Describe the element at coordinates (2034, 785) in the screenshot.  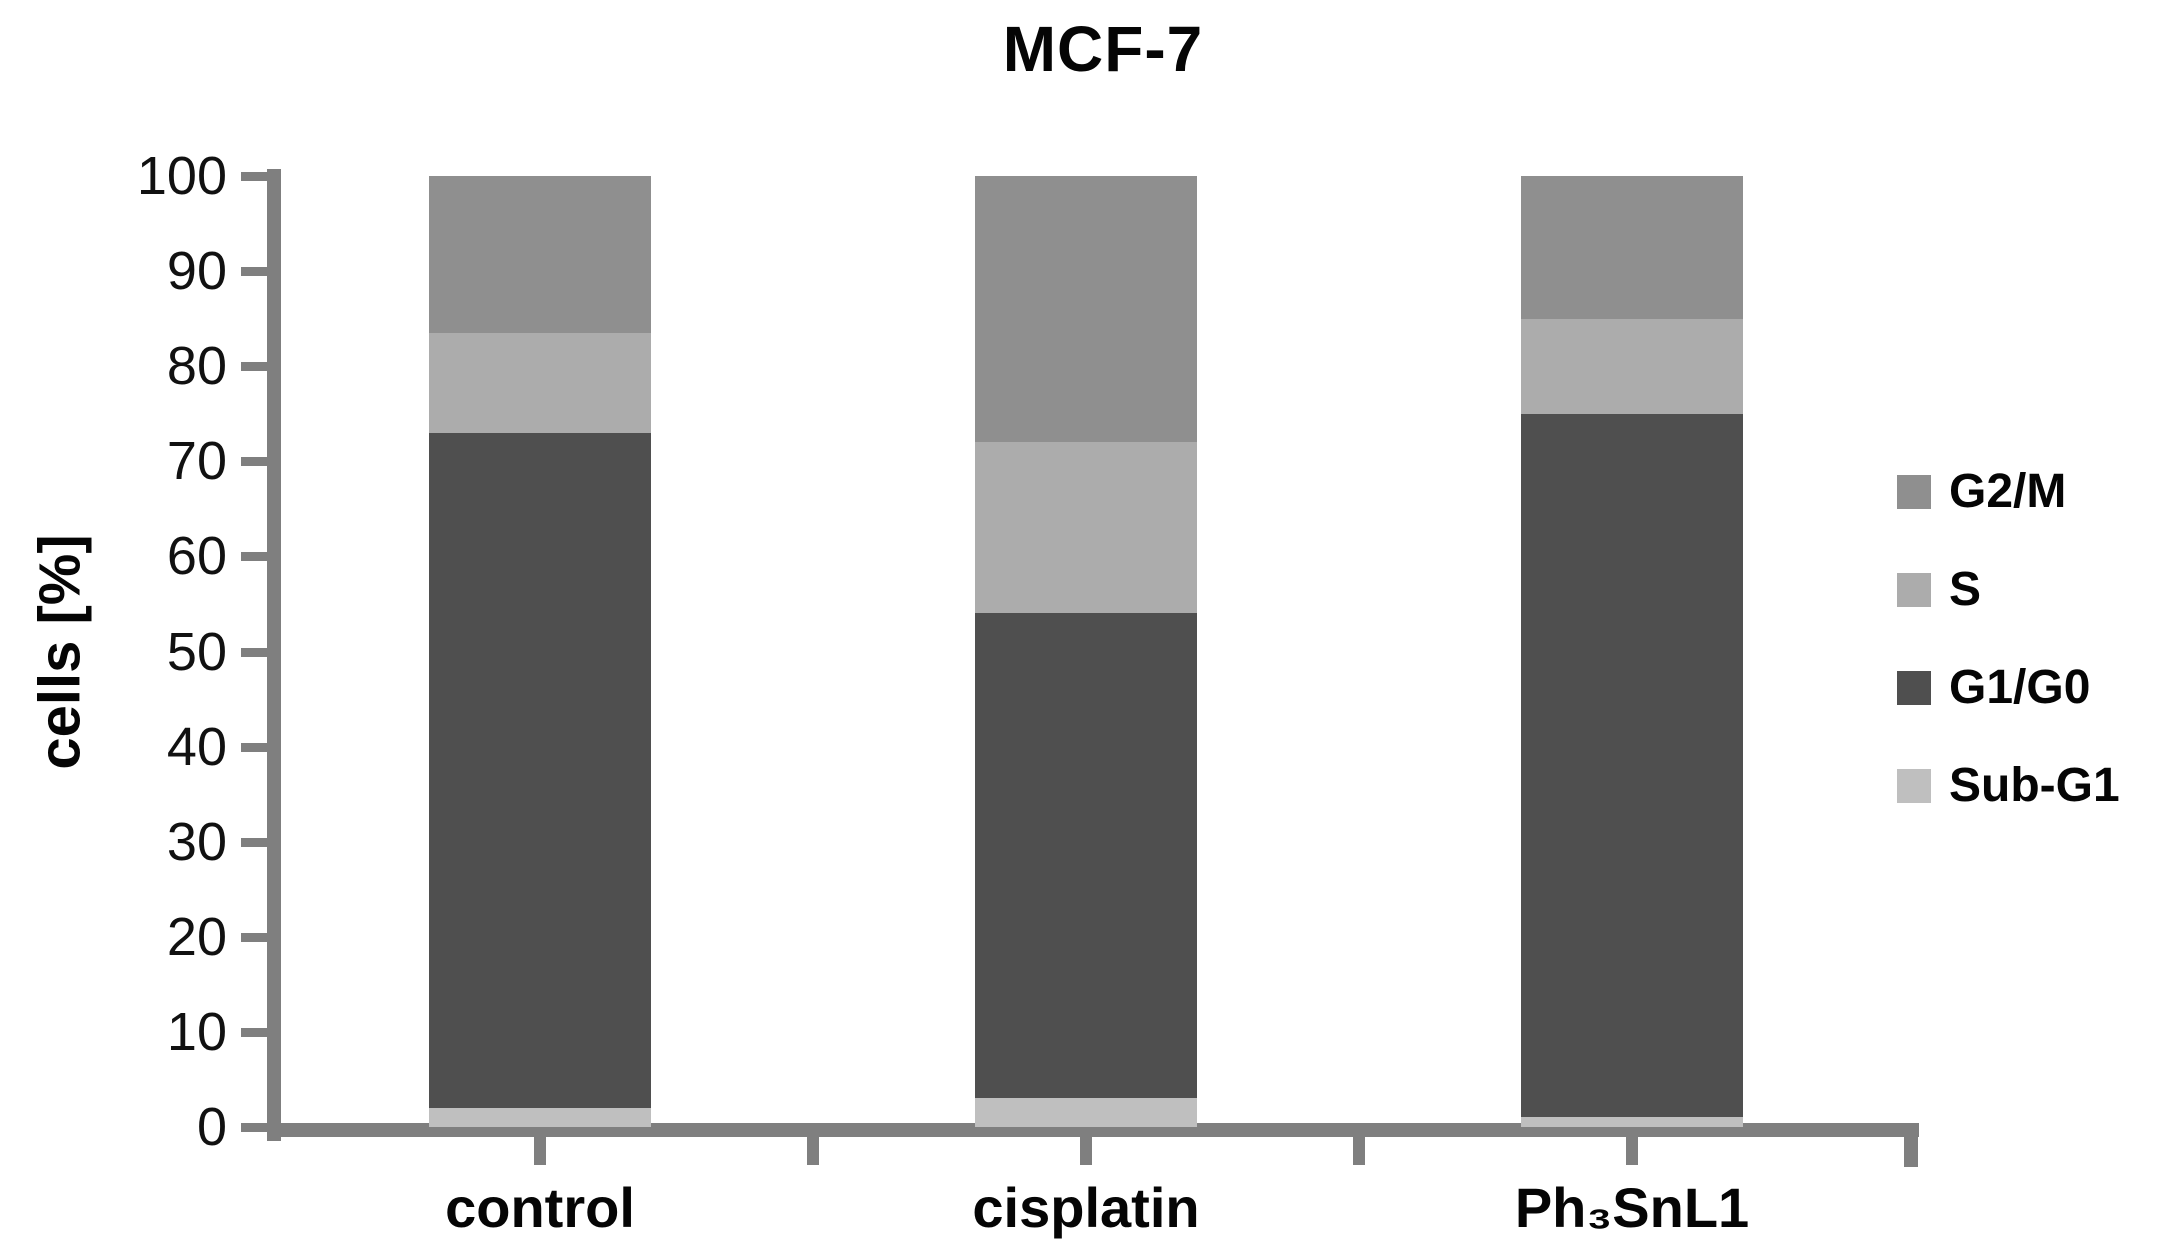
I see `legend-label: Sub-G1` at that location.